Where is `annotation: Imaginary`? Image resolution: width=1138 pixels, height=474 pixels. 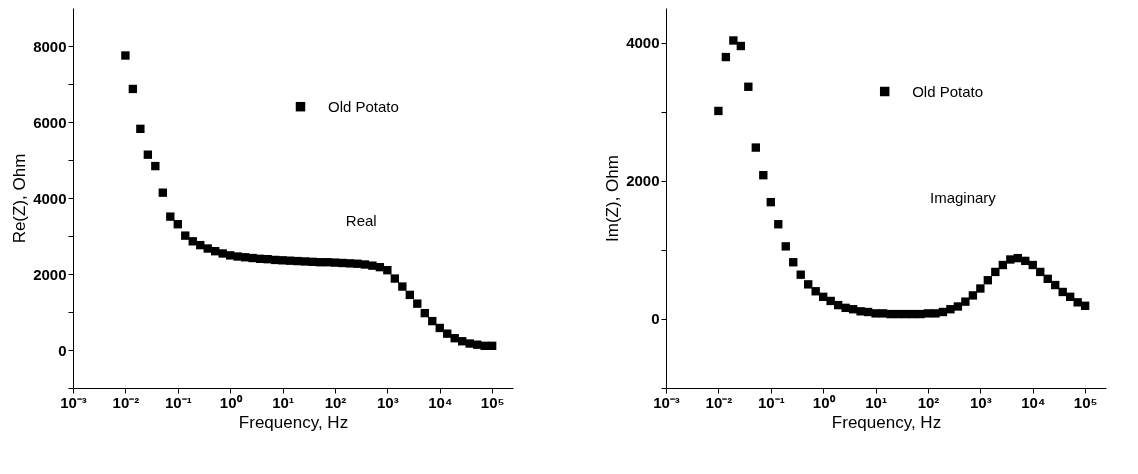 annotation: Imaginary is located at coordinates (963, 197).